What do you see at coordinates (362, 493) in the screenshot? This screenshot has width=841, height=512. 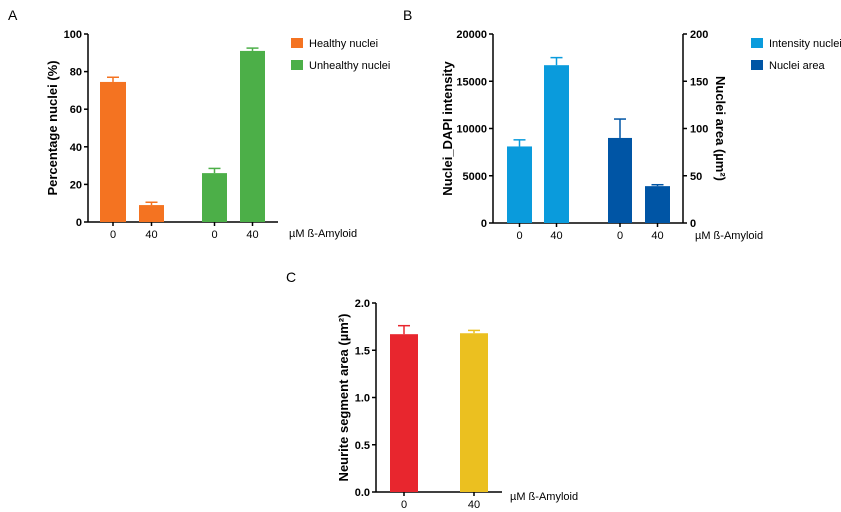 I see `y-tick-label: 0.0` at bounding box center [362, 493].